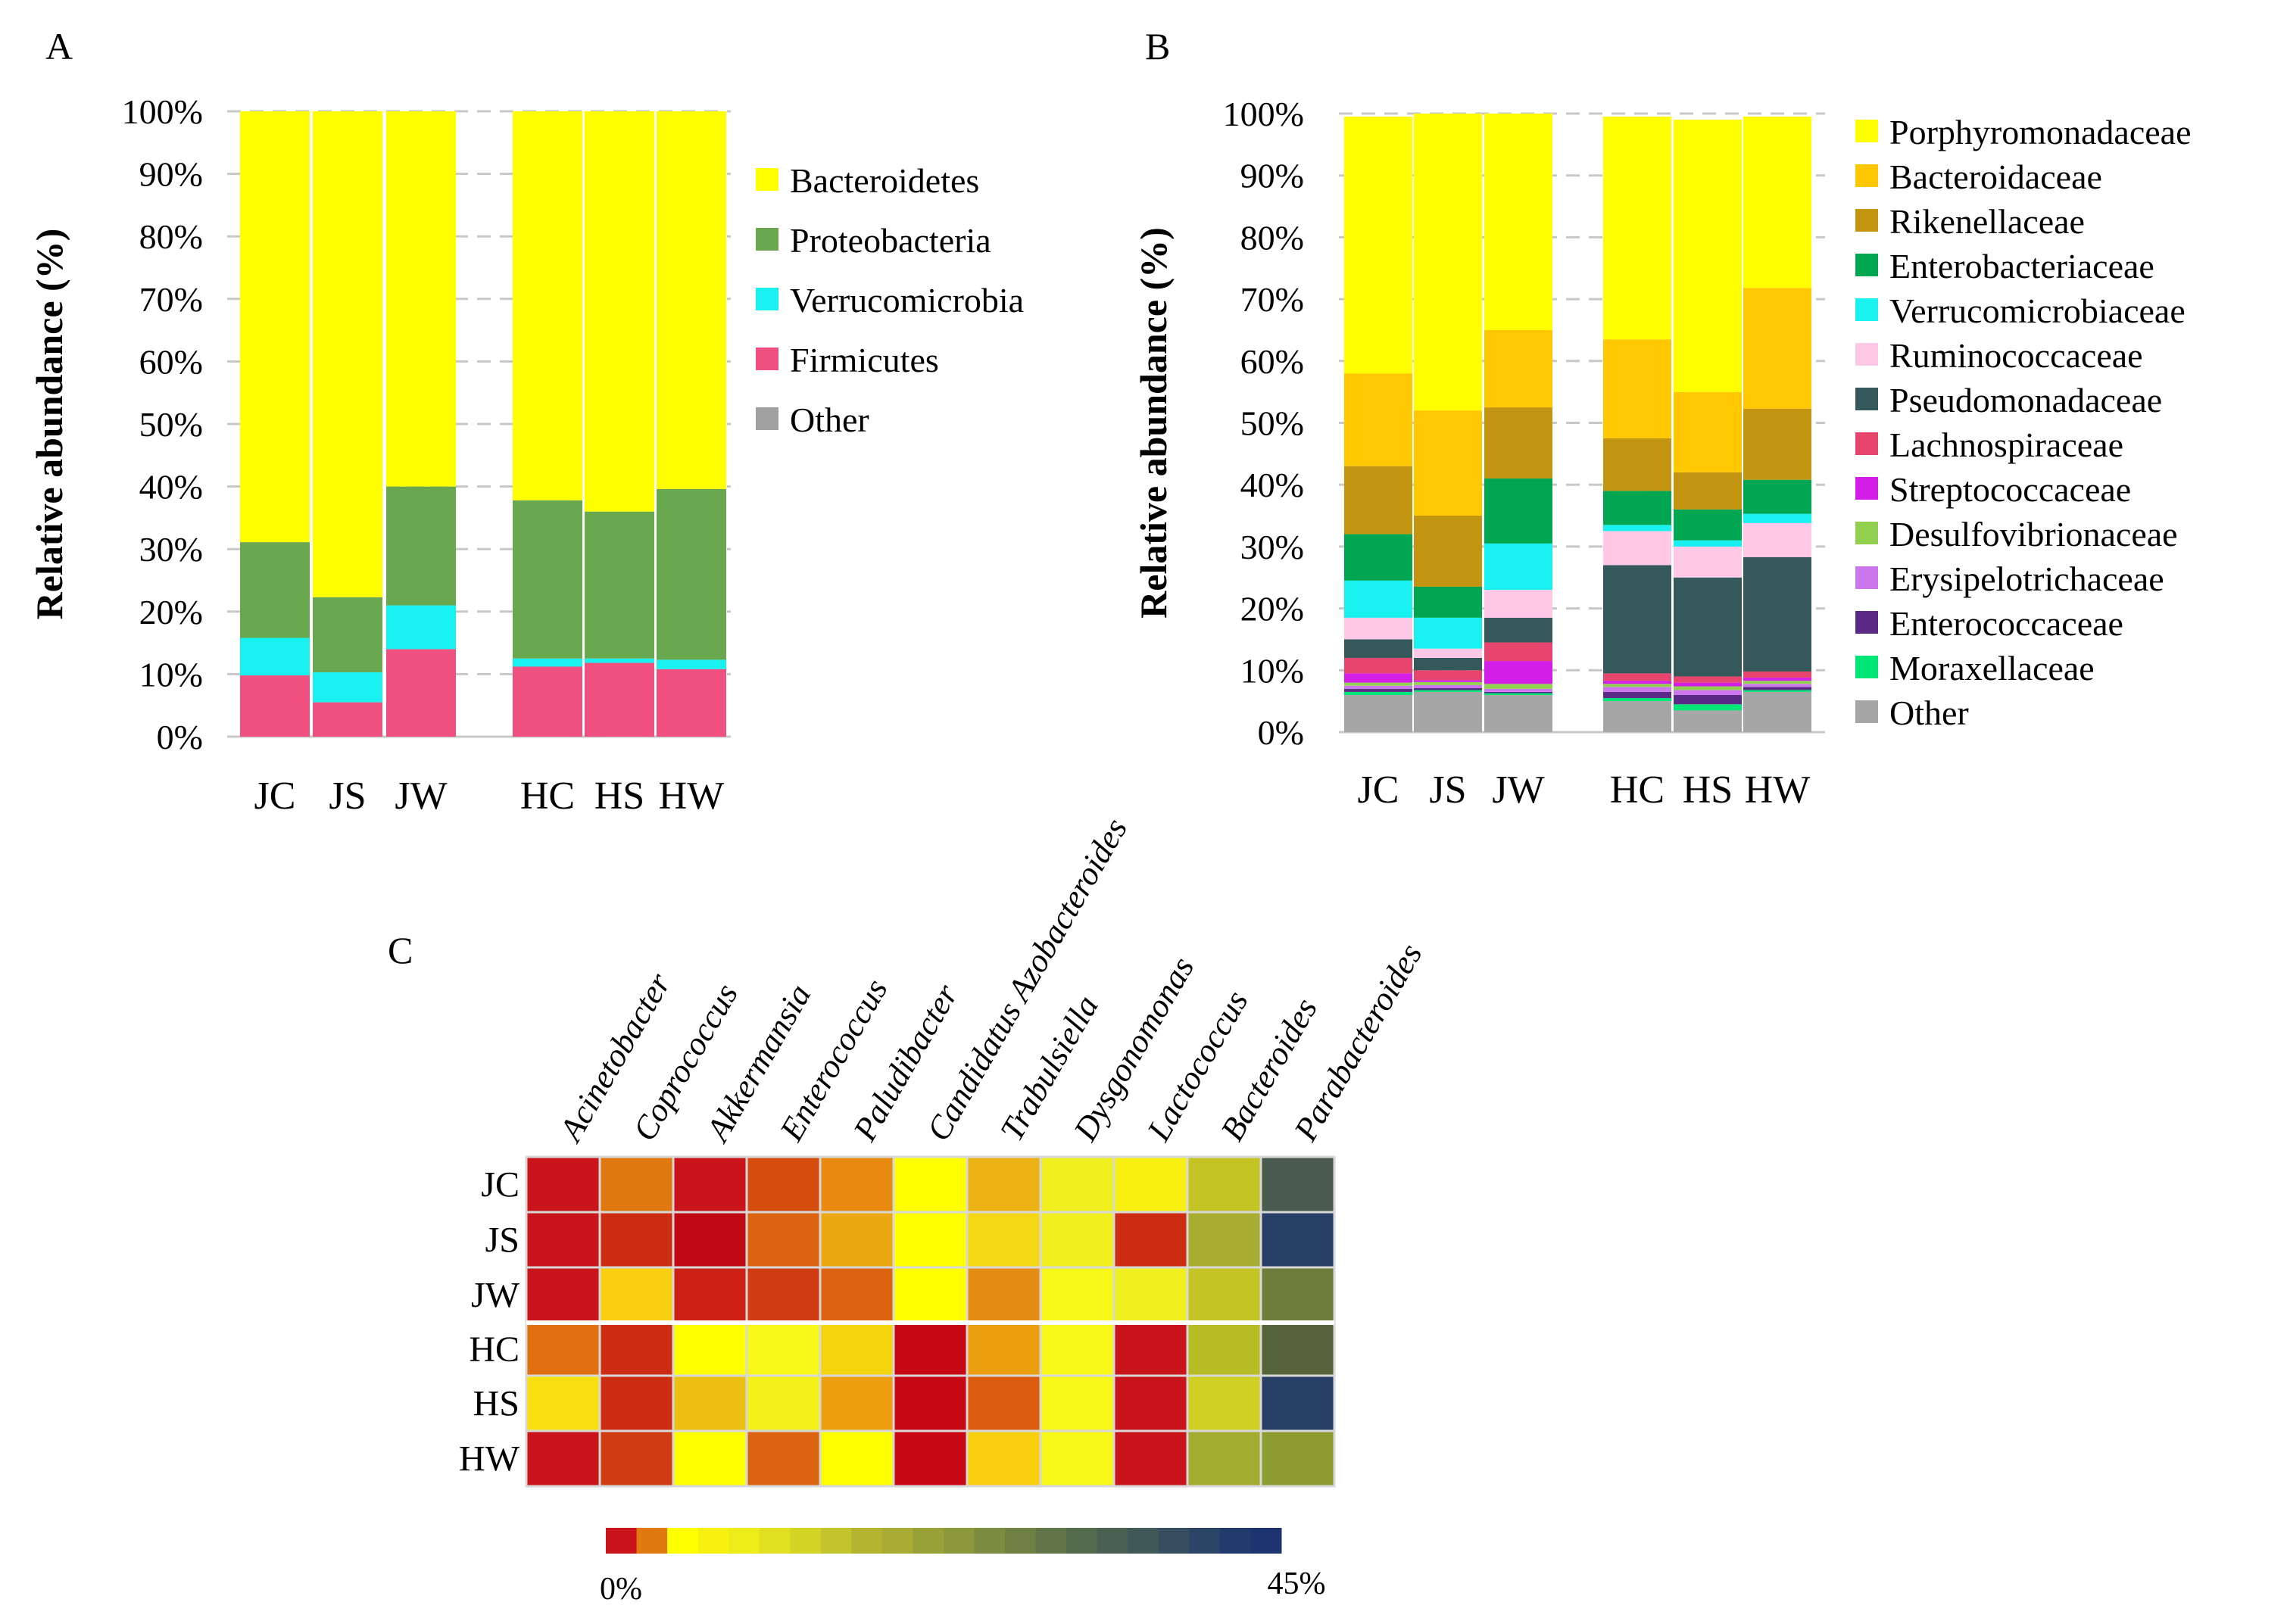  I want to click on bar-segment-hc-bacteroidetes, so click(547, 305).